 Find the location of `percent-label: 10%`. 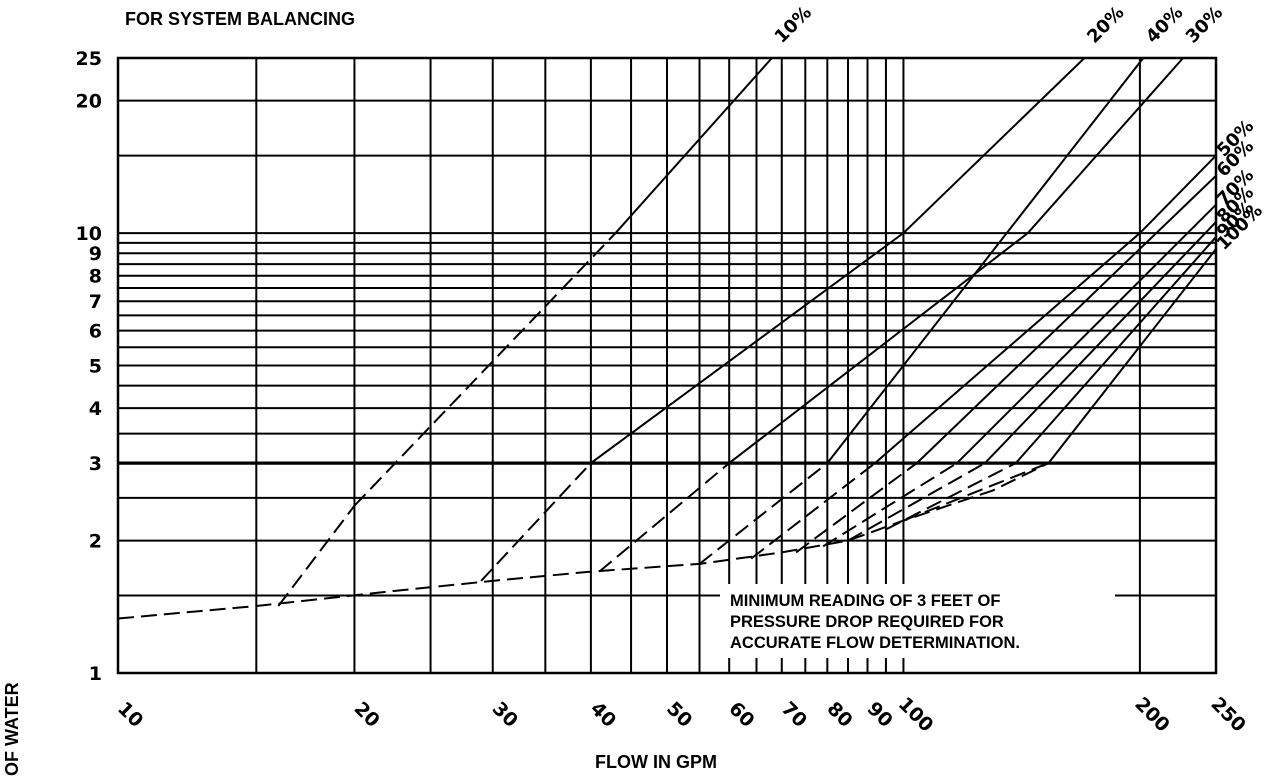

percent-label: 10% is located at coordinates (793, 24).